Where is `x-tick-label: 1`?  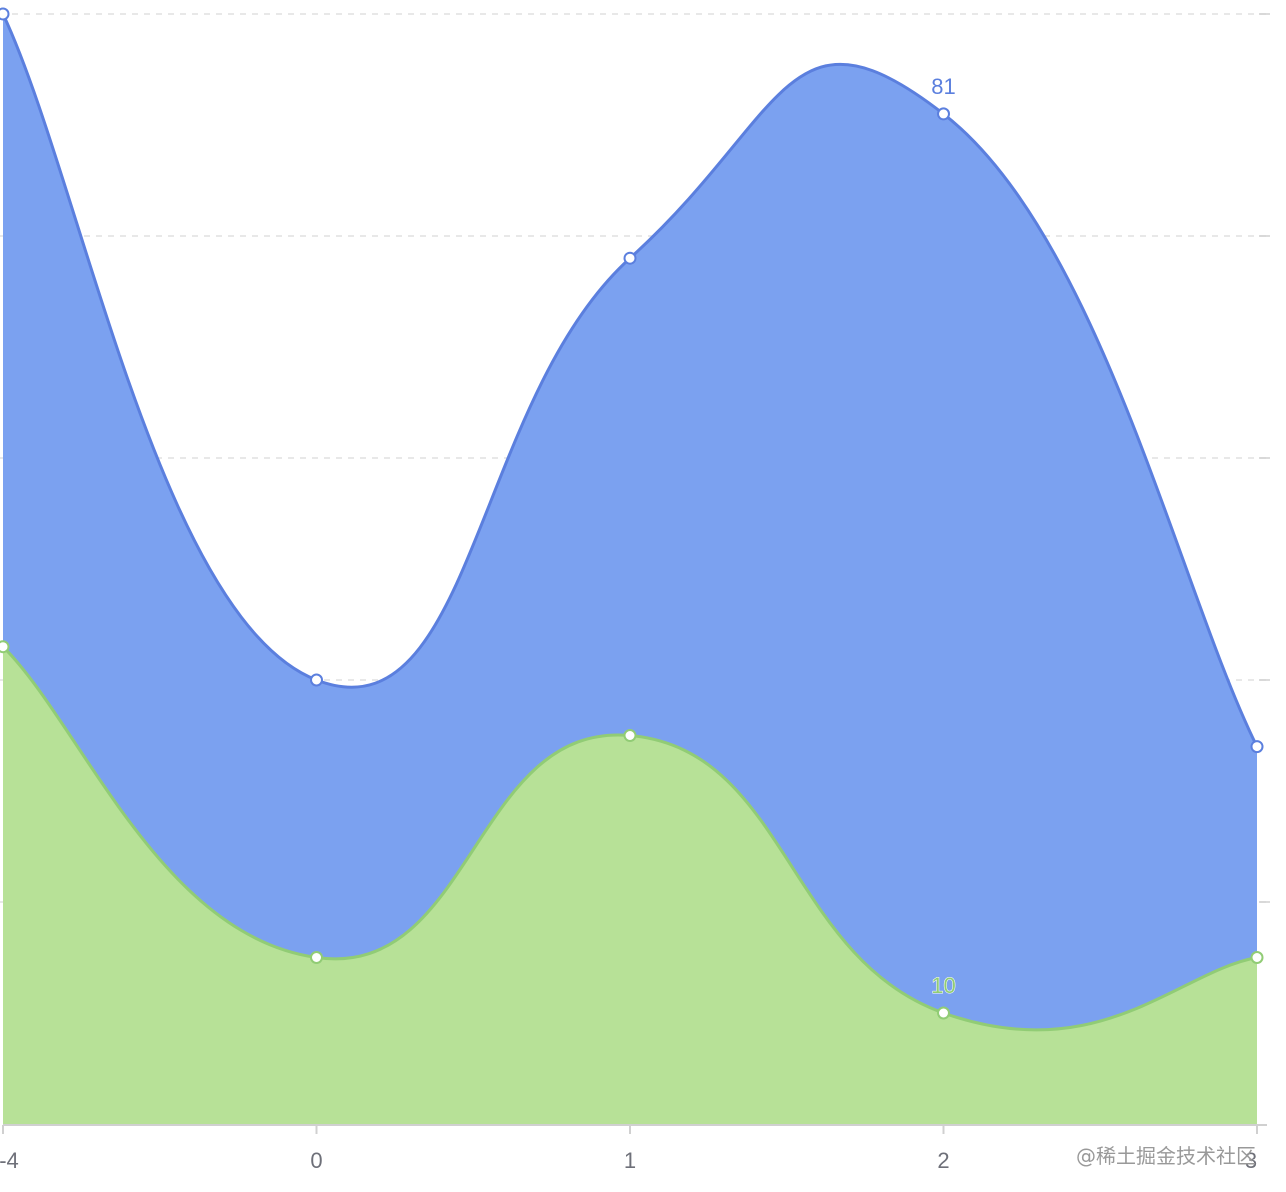 x-tick-label: 1 is located at coordinates (630, 1160).